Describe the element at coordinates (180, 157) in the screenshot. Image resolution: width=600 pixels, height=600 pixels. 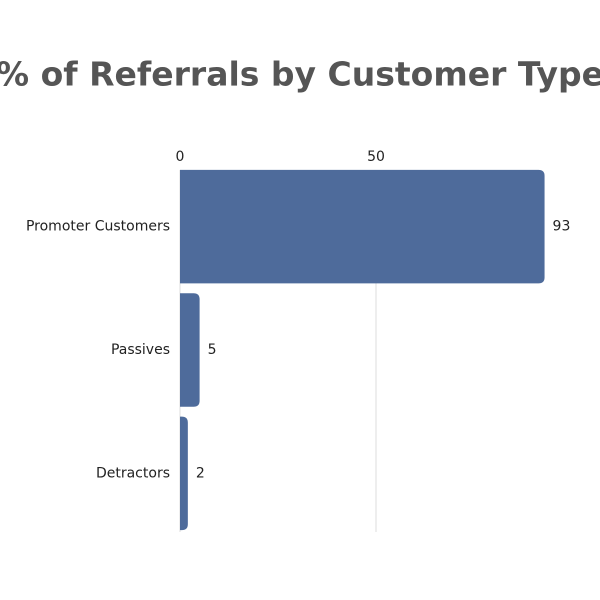
I see `x-tick-label: 0` at that location.